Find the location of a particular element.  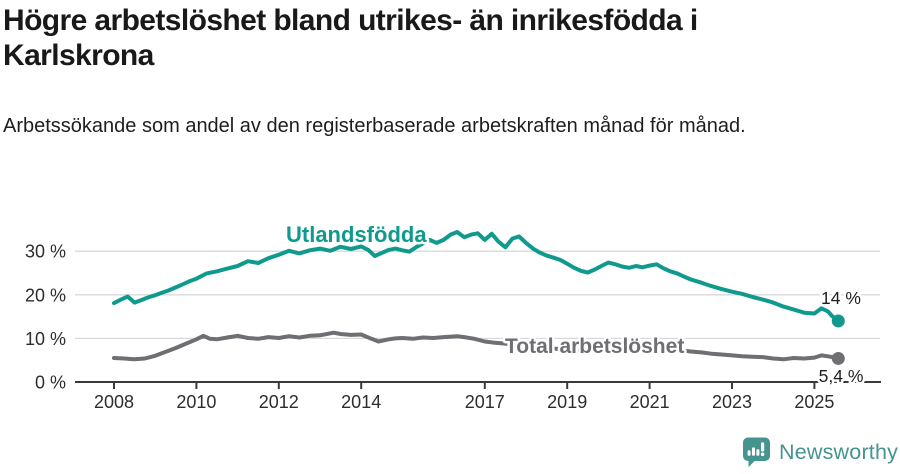

newsworthy-speech-bubble-icon is located at coordinates (756, 452).